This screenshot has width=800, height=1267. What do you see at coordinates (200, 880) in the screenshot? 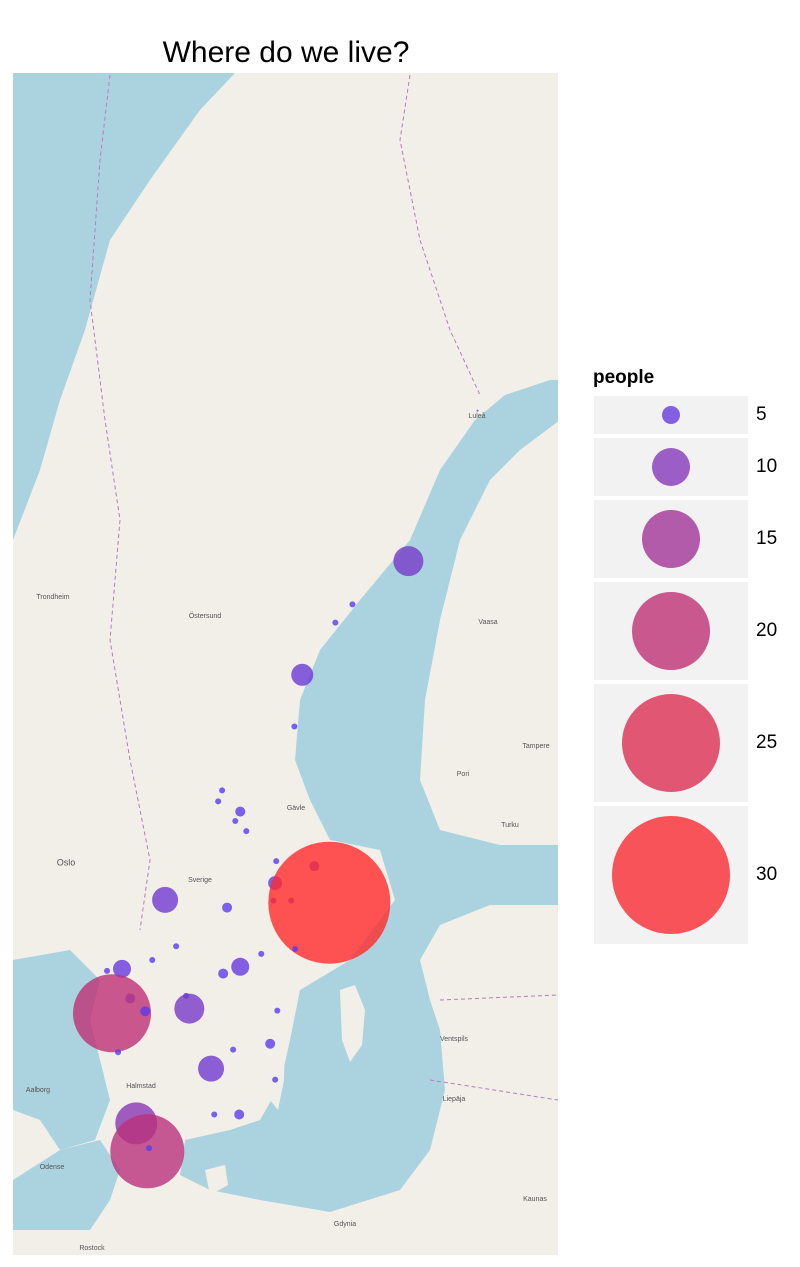
I see `map-label: Sverige` at bounding box center [200, 880].